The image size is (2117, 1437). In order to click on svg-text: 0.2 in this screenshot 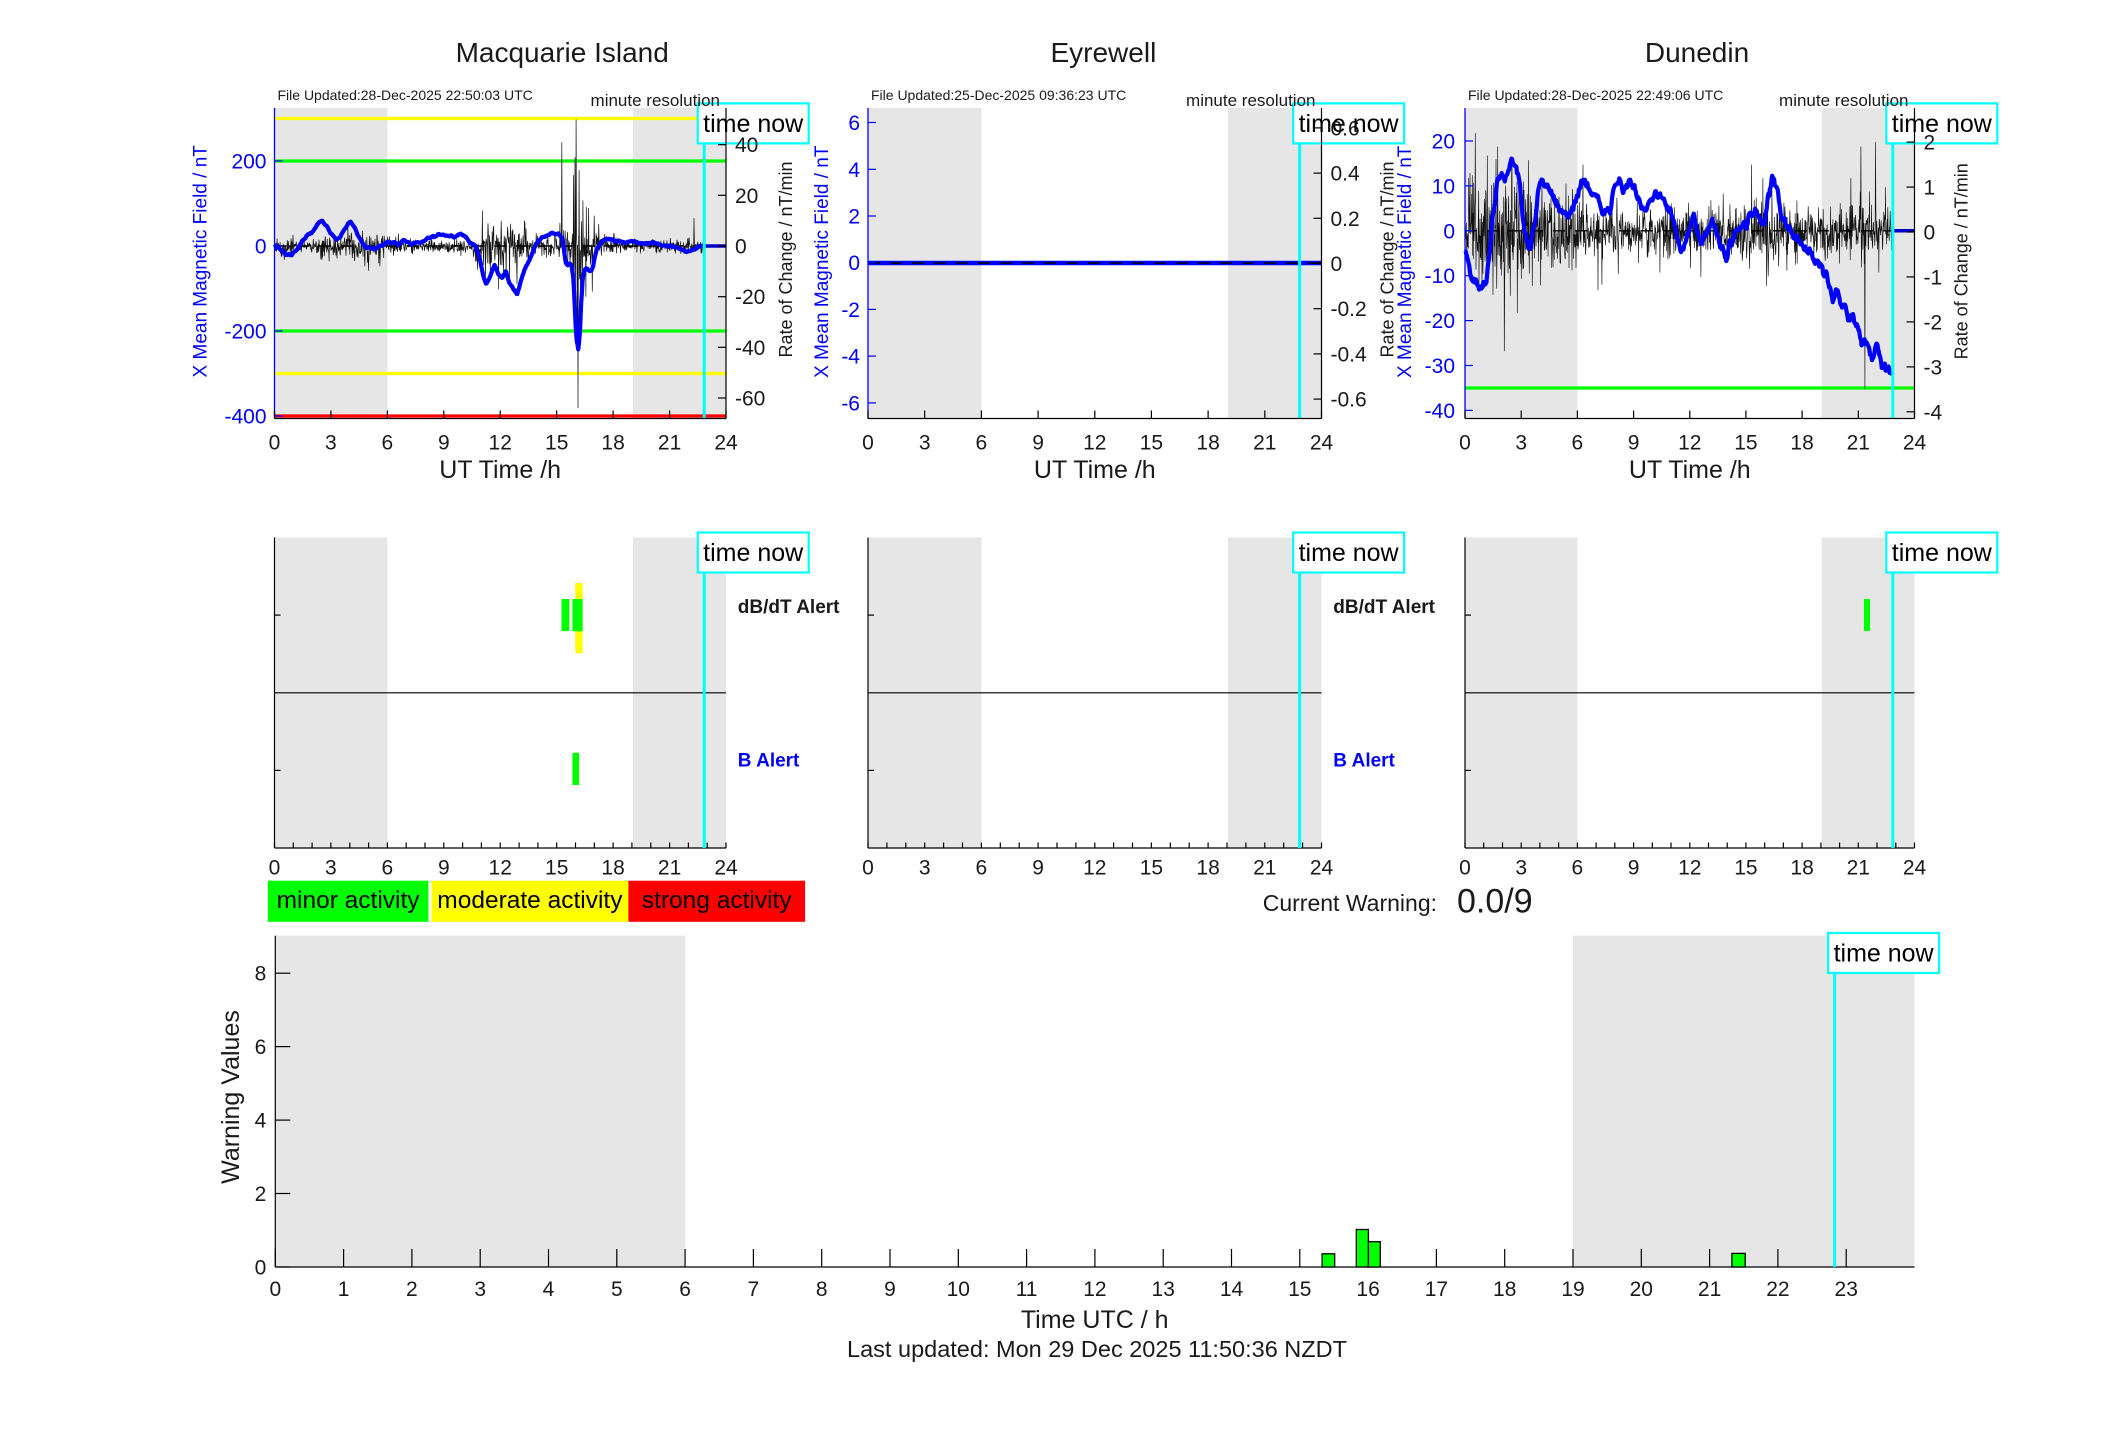, I will do `click(1345, 219)`.